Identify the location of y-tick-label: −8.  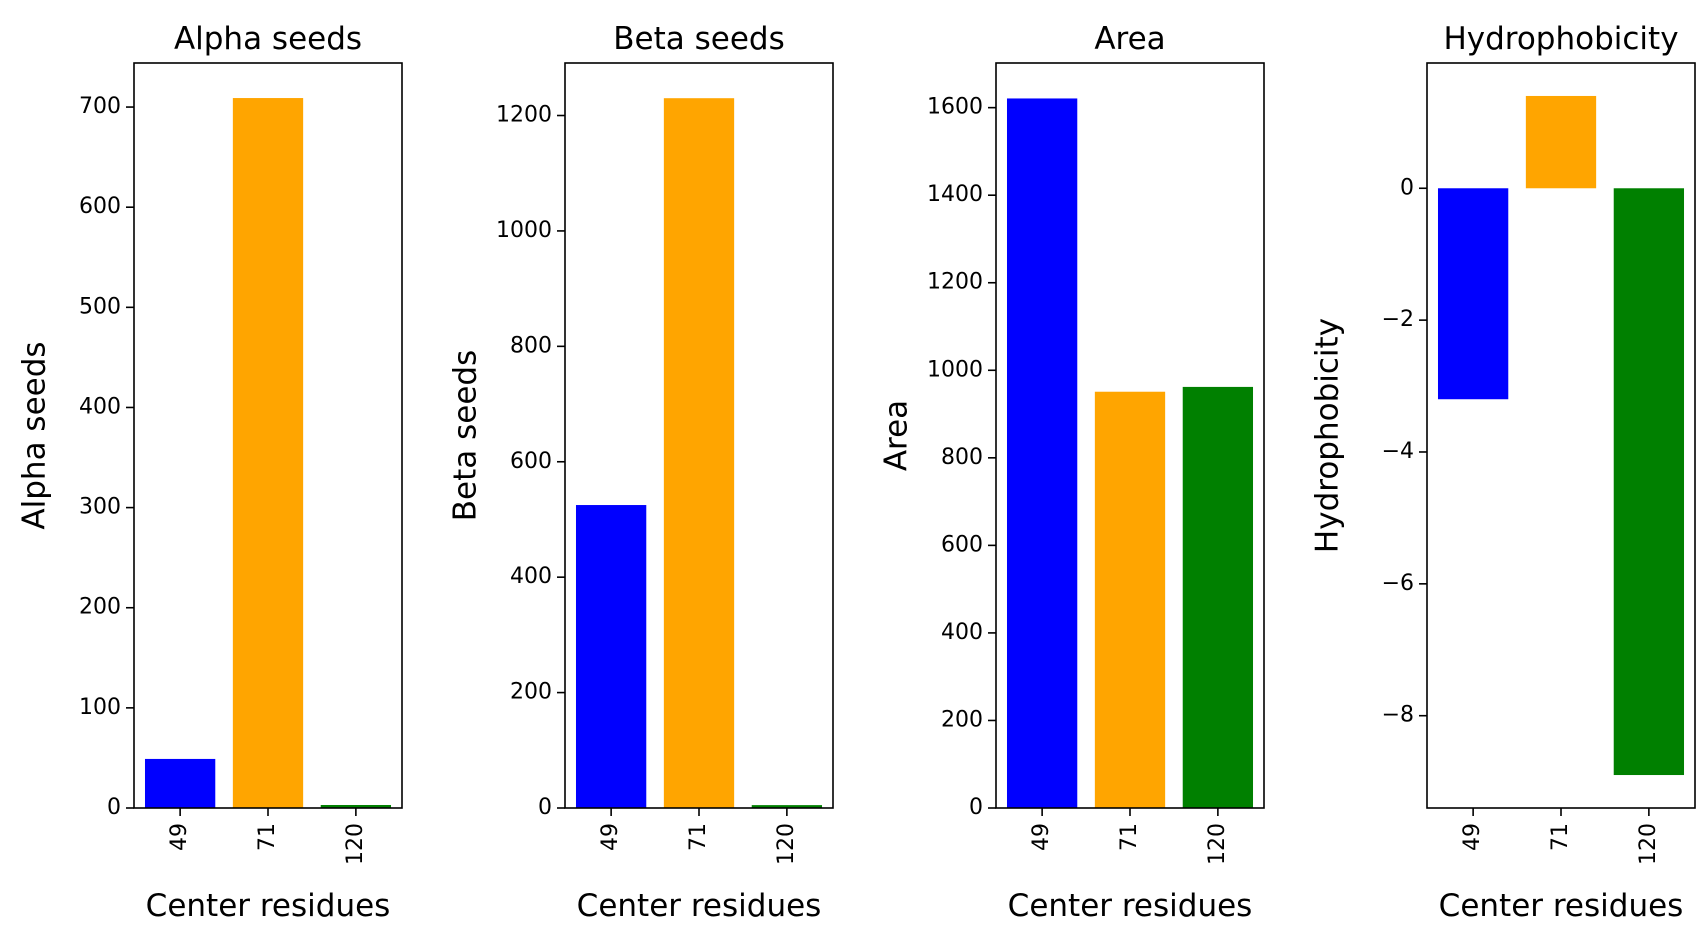
(1398, 715).